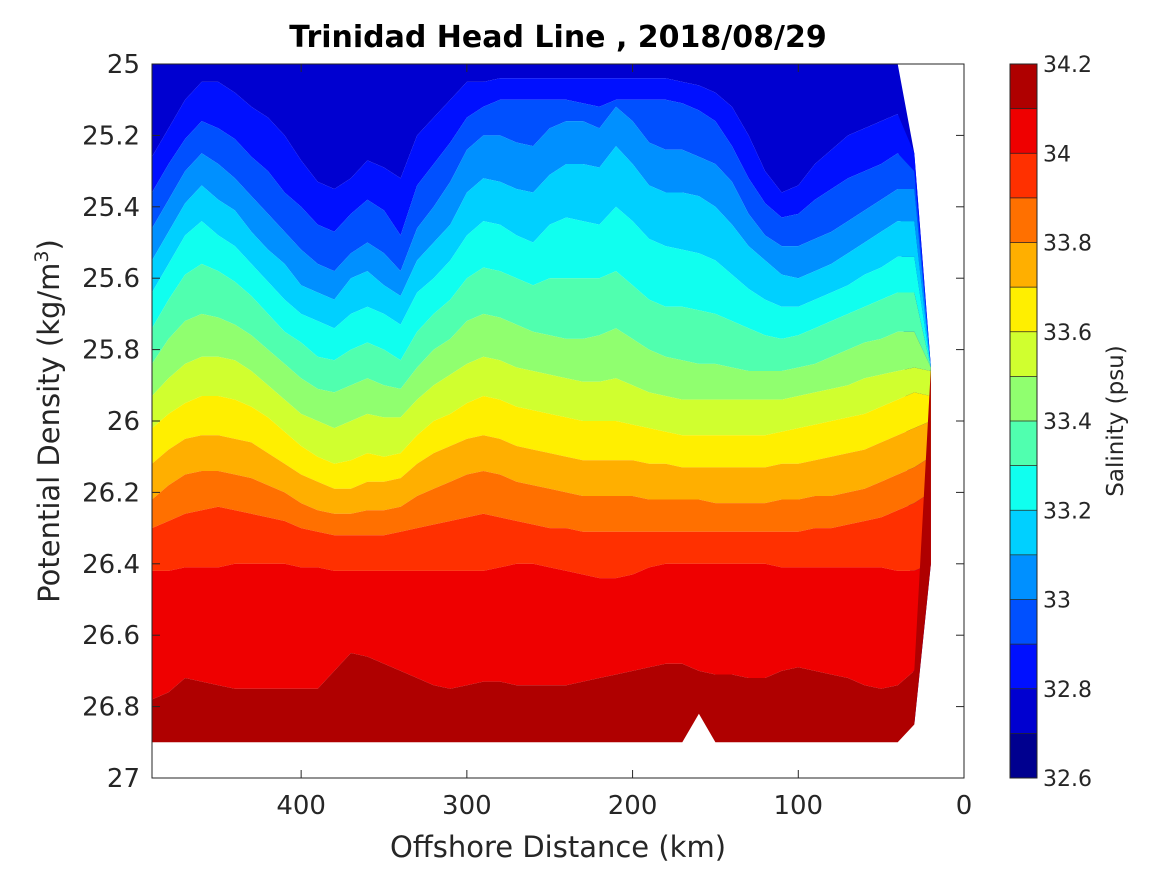 The height and width of the screenshot is (875, 1167). What do you see at coordinates (798, 806) in the screenshot?
I see `x-tick-label: 100` at bounding box center [798, 806].